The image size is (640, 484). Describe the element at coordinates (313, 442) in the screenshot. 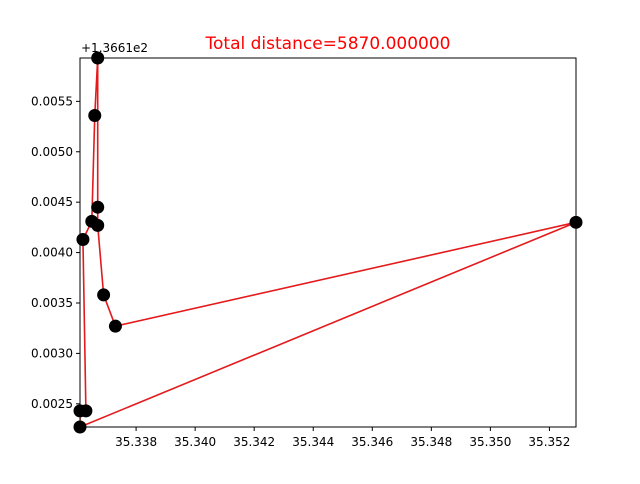

I see `x-tick-label-3: 35.344` at that location.